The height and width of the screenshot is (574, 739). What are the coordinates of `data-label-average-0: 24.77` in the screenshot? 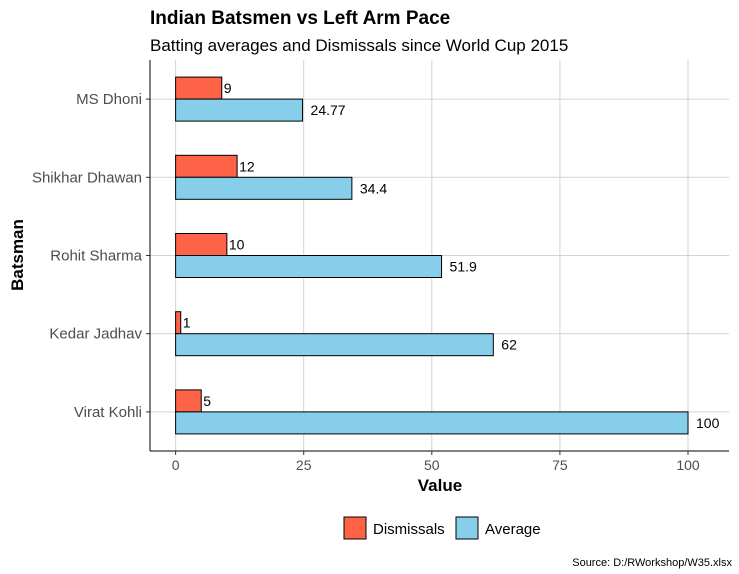 It's located at (328, 110).